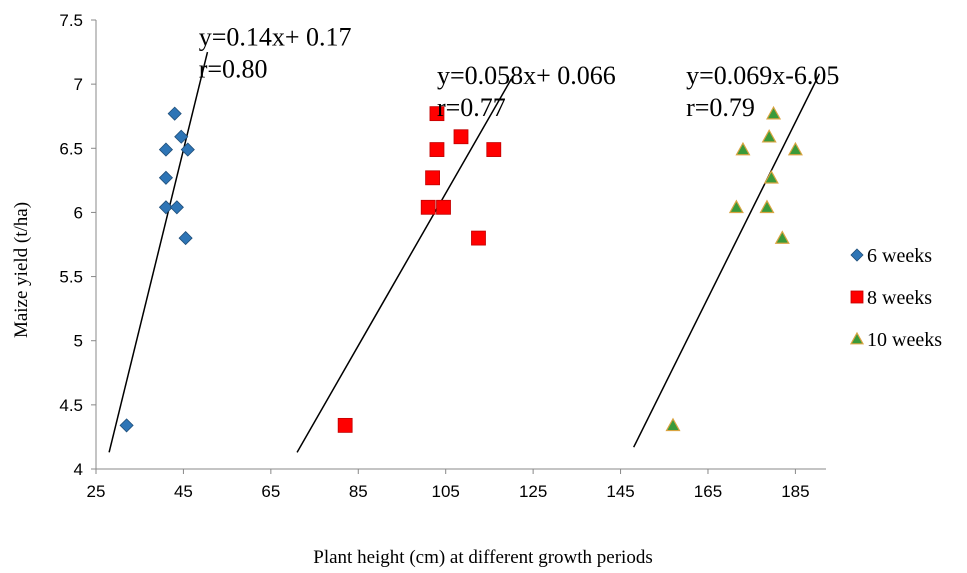 The width and height of the screenshot is (967, 573). Describe the element at coordinates (71, 20) in the screenshot. I see `y-tick-label: 7.5` at that location.